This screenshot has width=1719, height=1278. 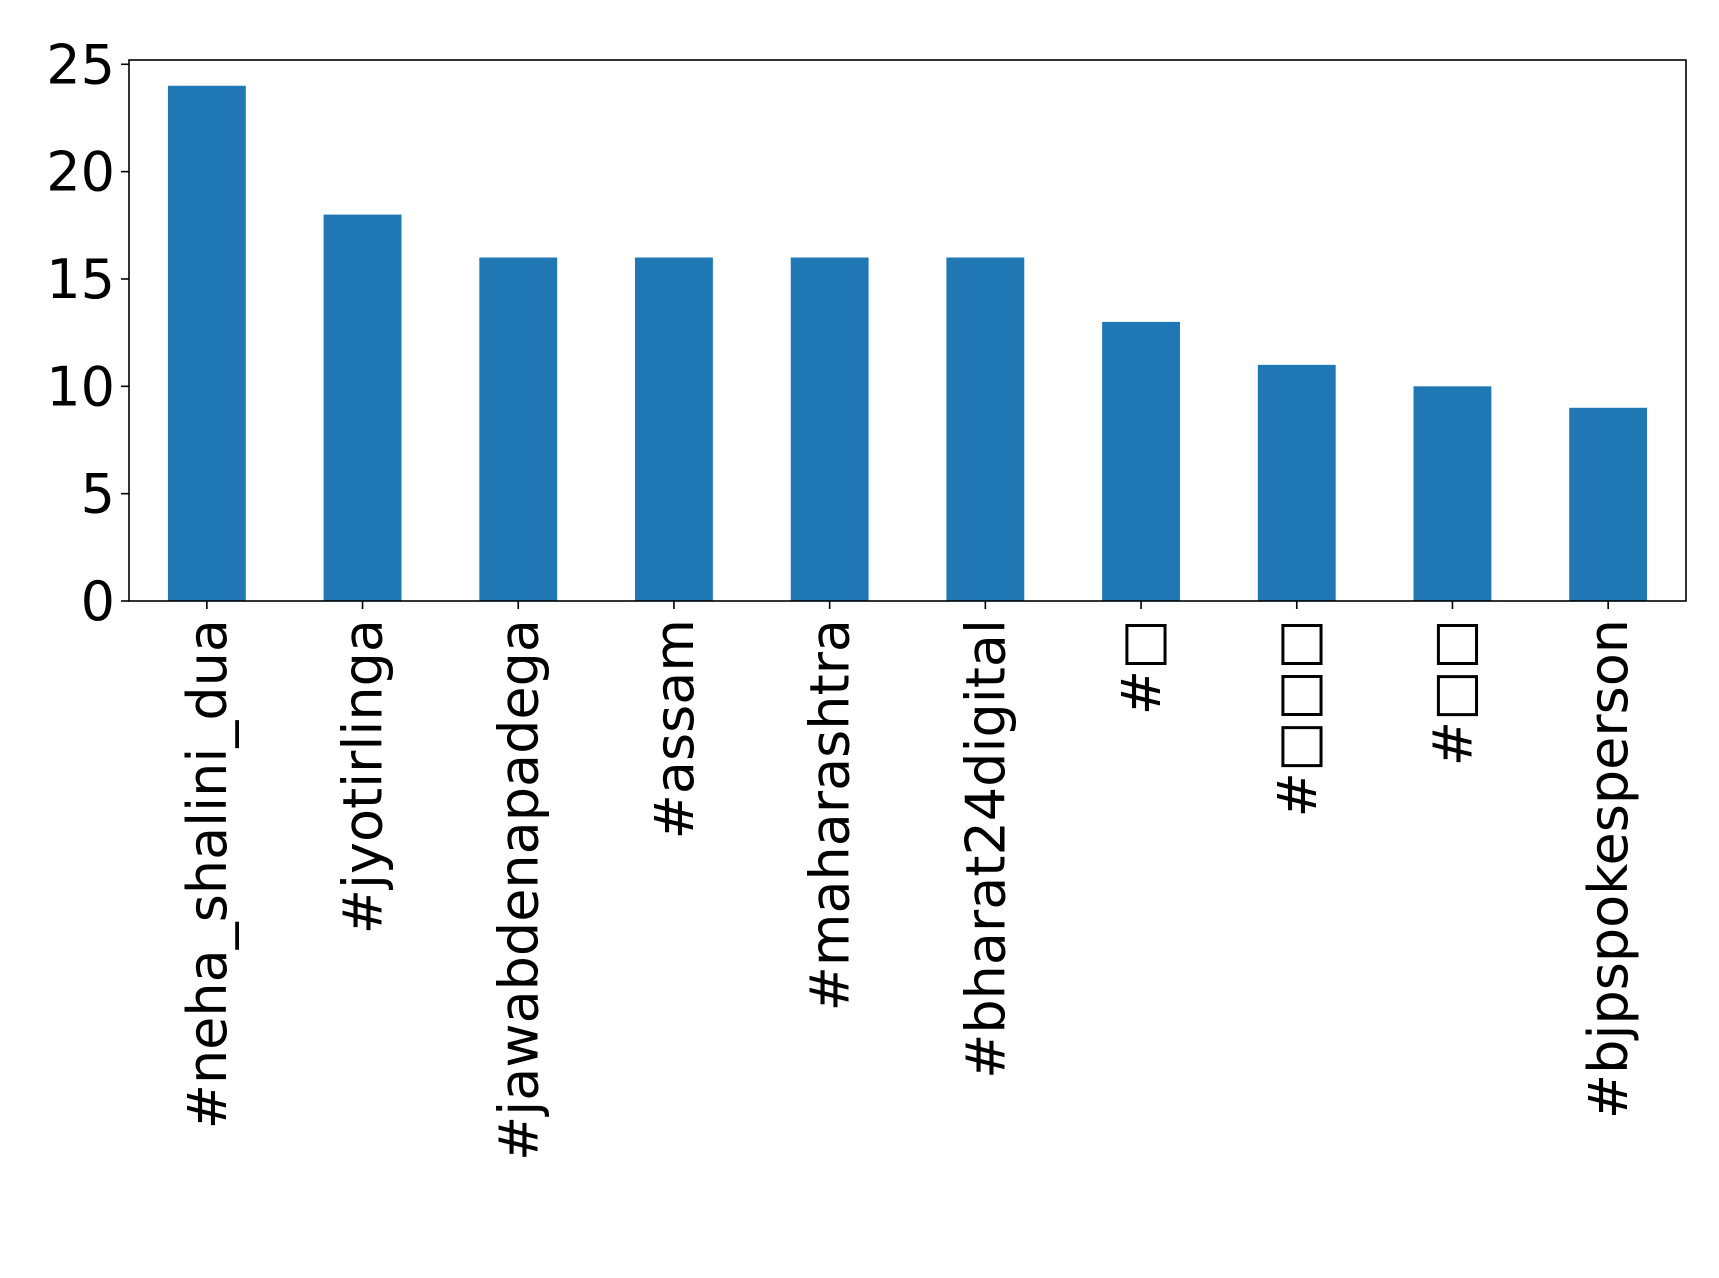 I want to click on x-tick-label-6: #□, so click(x=1141, y=667).